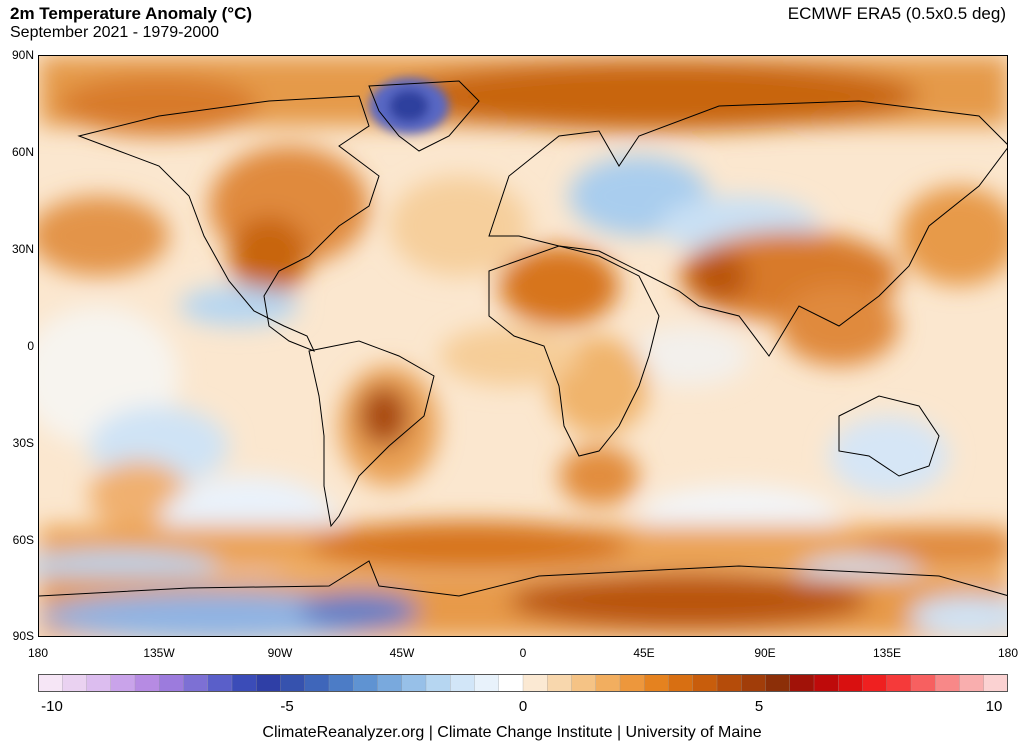 The image size is (1024, 750). I want to click on lat-label: 30N, so click(22, 249).